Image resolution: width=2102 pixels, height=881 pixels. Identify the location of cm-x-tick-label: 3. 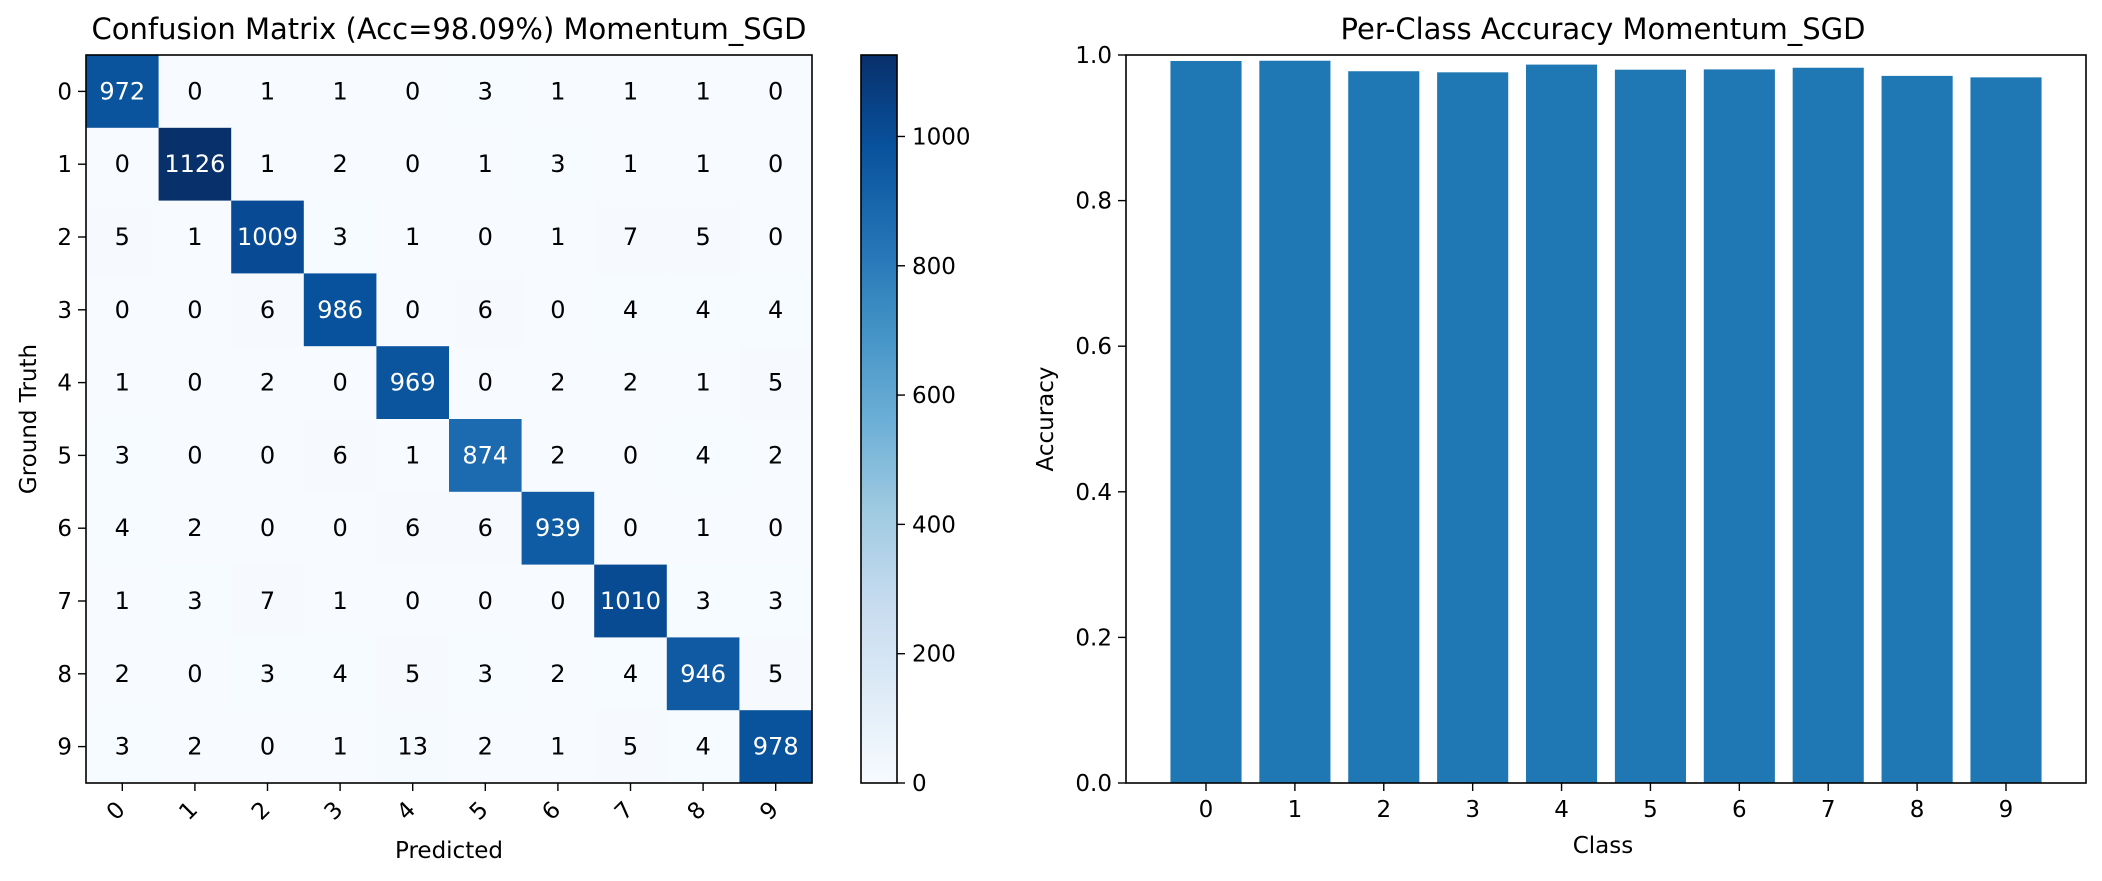
(334, 811).